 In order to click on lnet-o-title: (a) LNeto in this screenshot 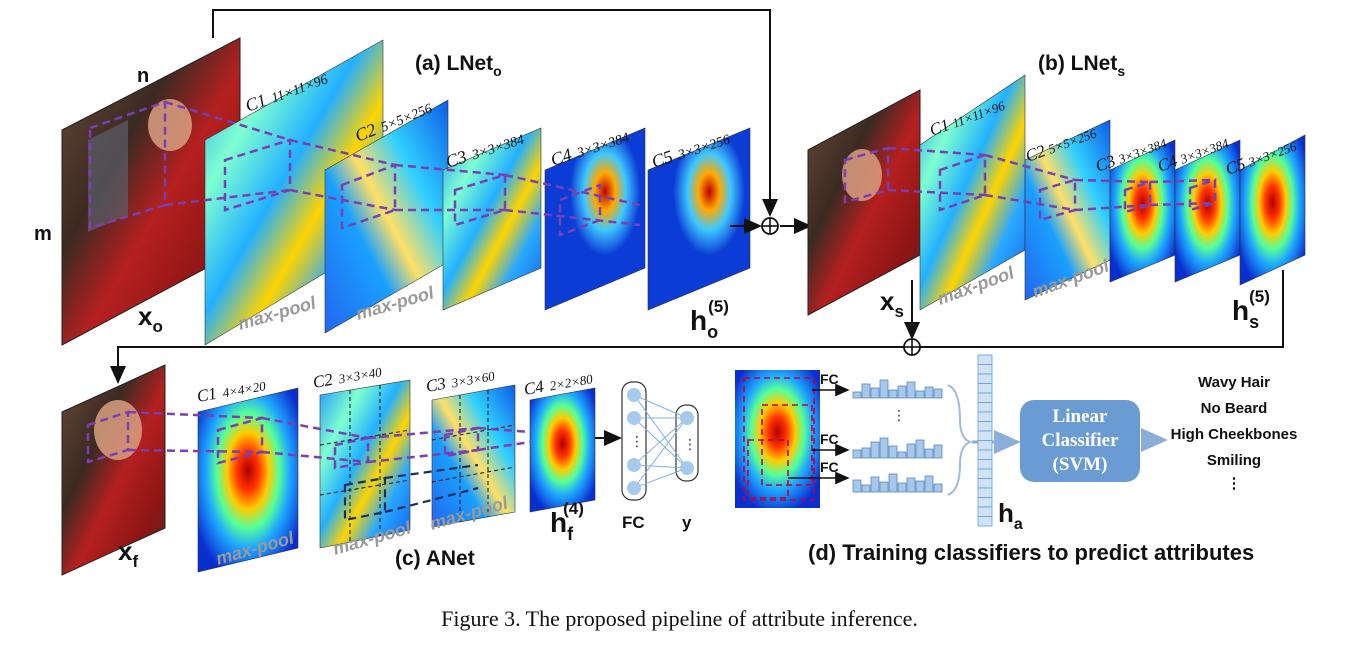, I will do `click(458, 65)`.